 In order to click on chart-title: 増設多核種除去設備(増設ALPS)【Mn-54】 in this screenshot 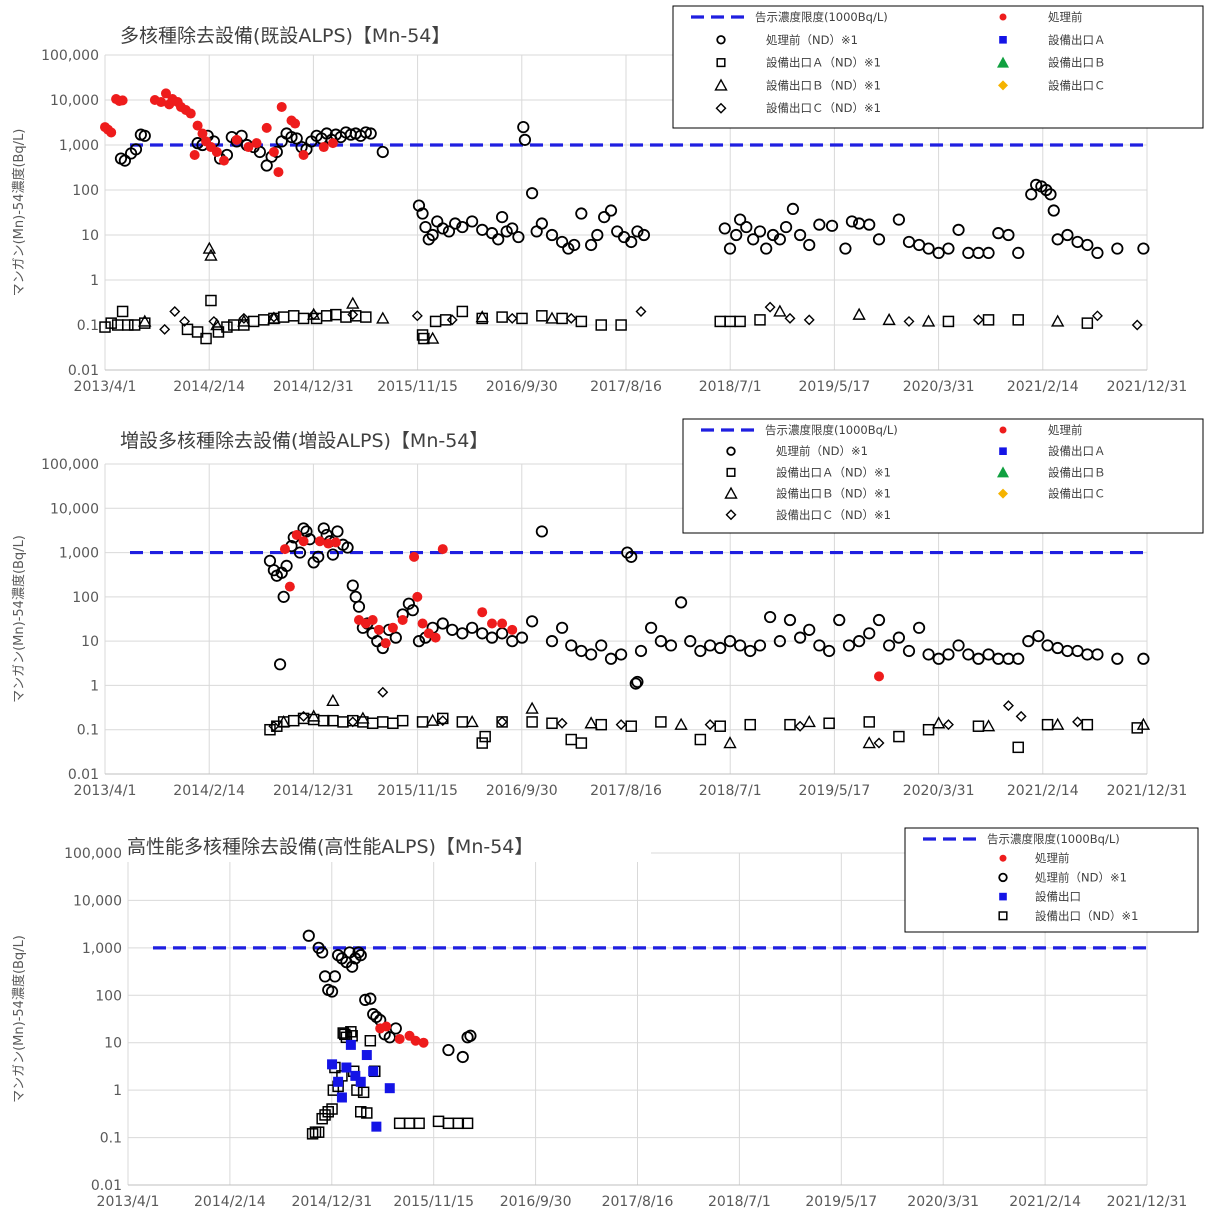, I will do `click(304, 441)`.